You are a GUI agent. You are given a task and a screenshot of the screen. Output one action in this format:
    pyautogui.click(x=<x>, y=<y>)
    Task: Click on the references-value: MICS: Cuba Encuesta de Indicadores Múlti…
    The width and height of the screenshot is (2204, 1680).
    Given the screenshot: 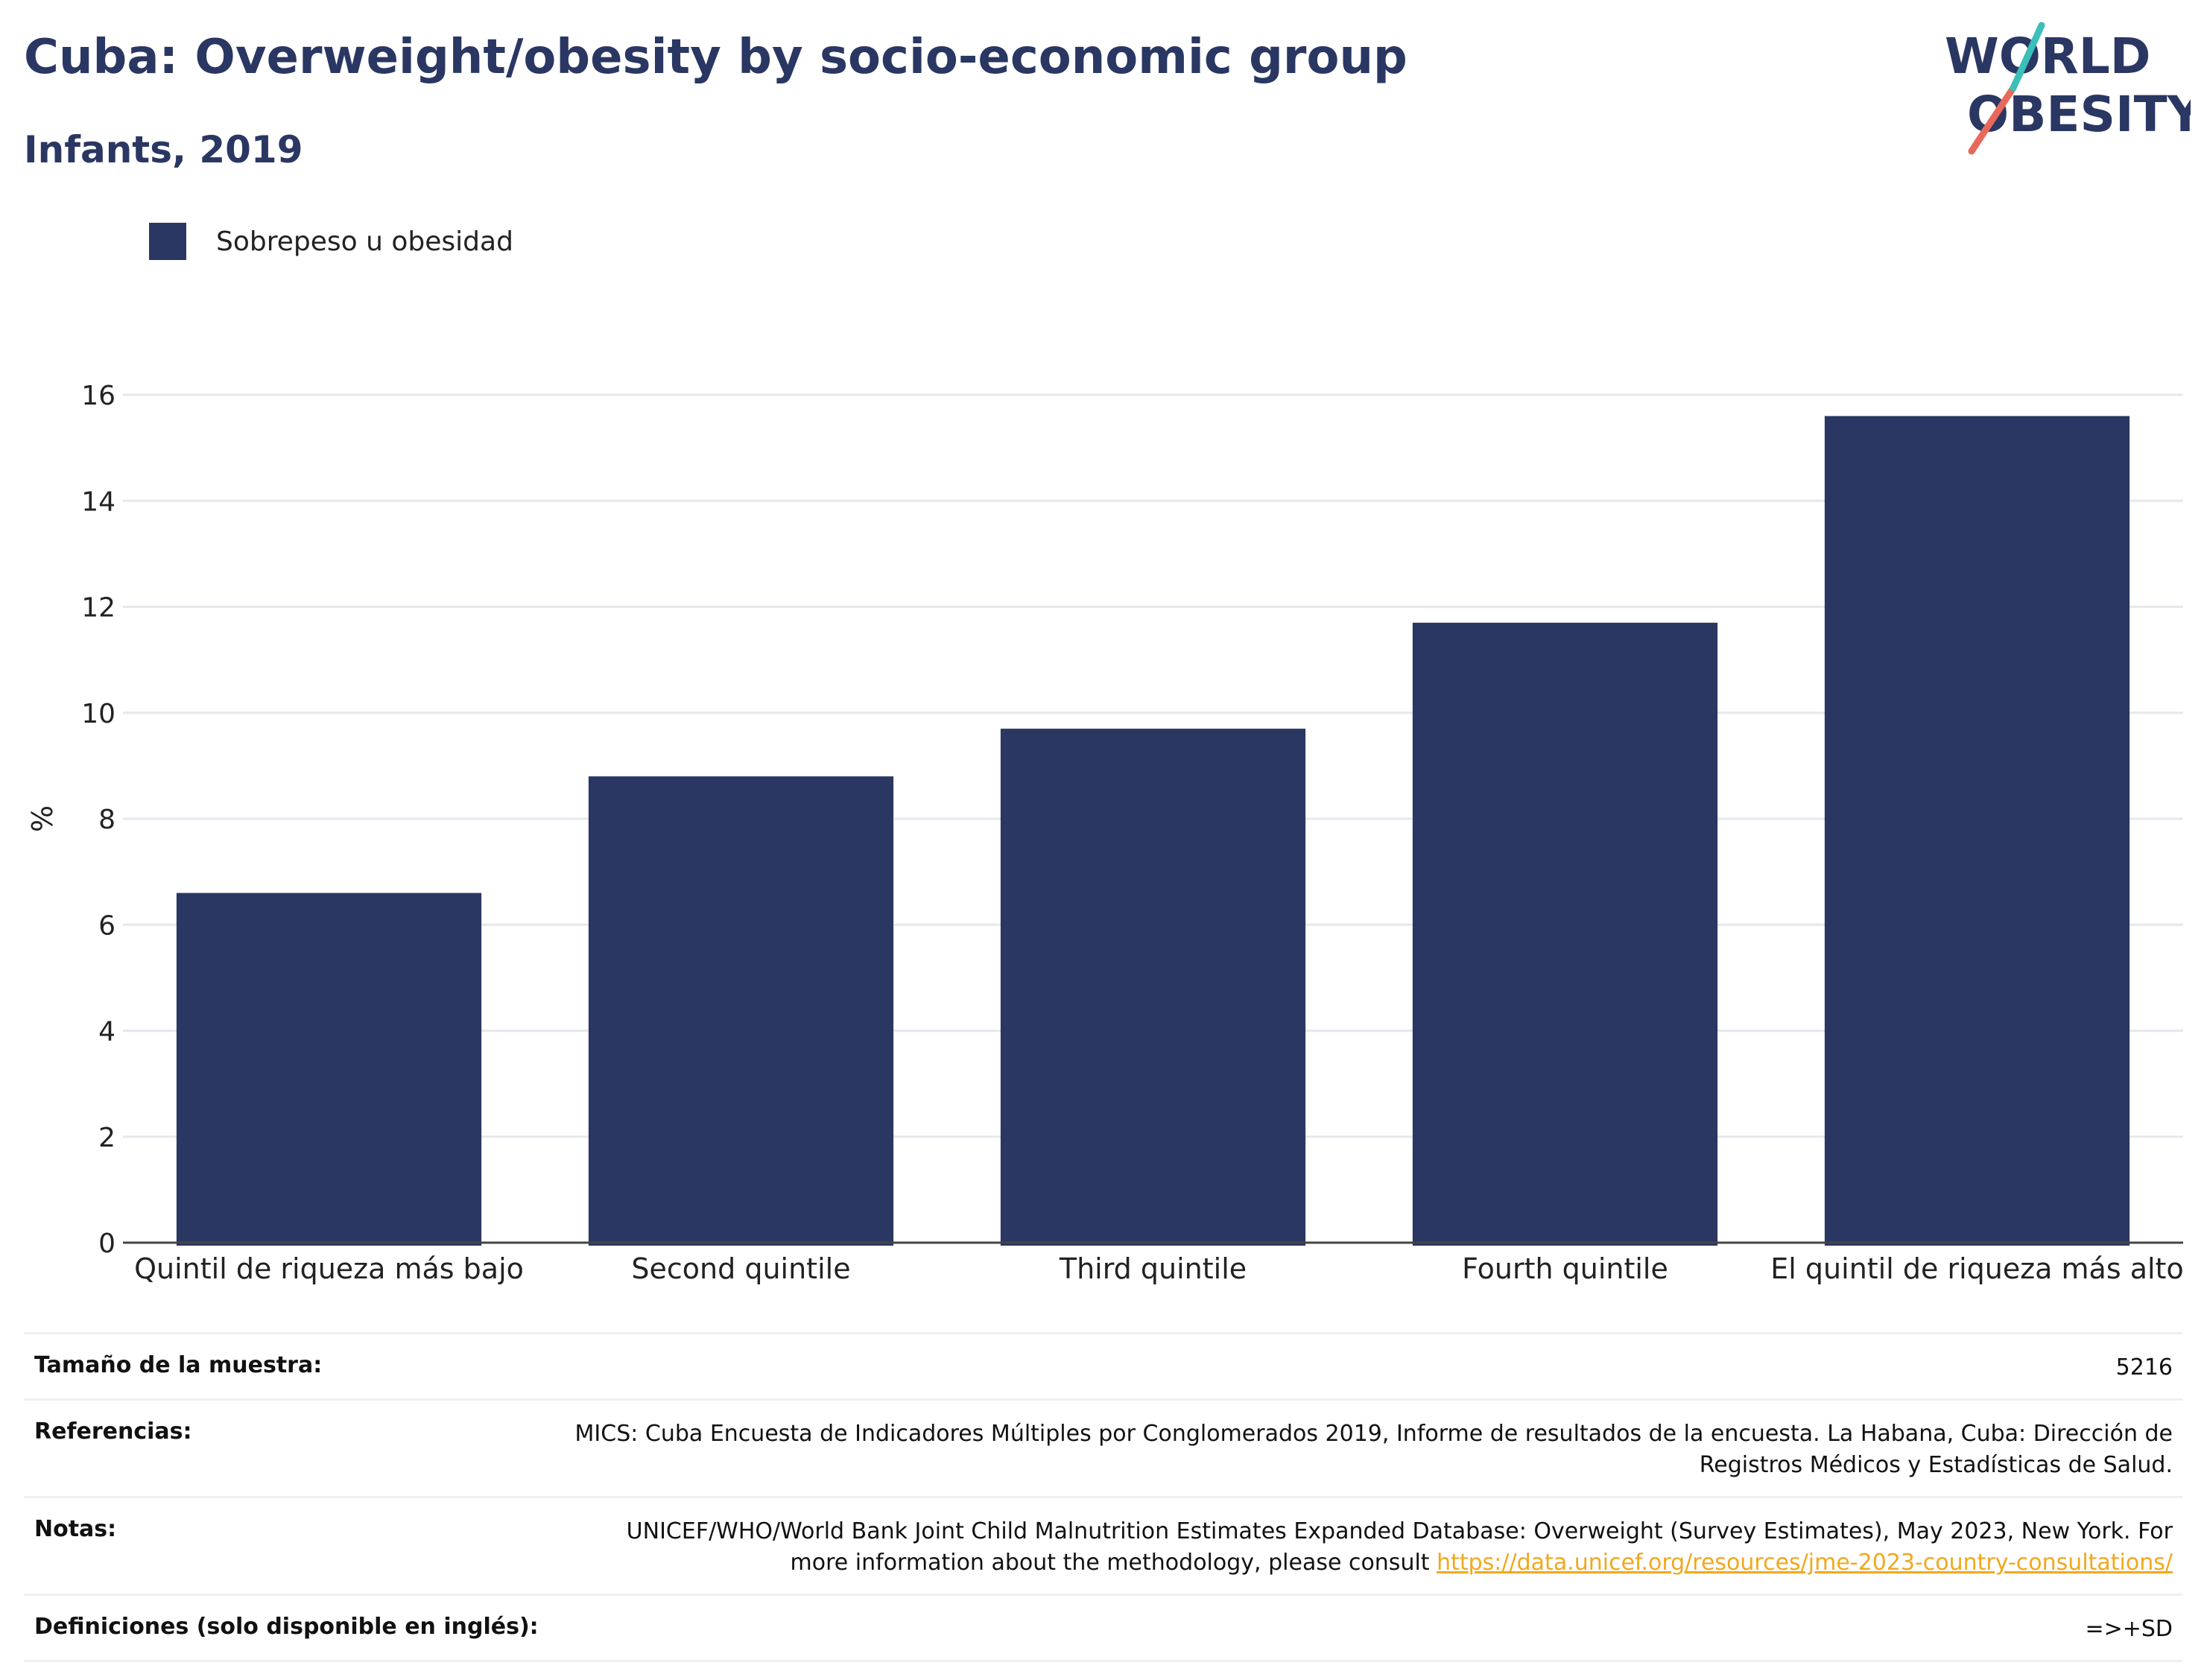 What is the action you would take?
    pyautogui.click(x=1373, y=1449)
    